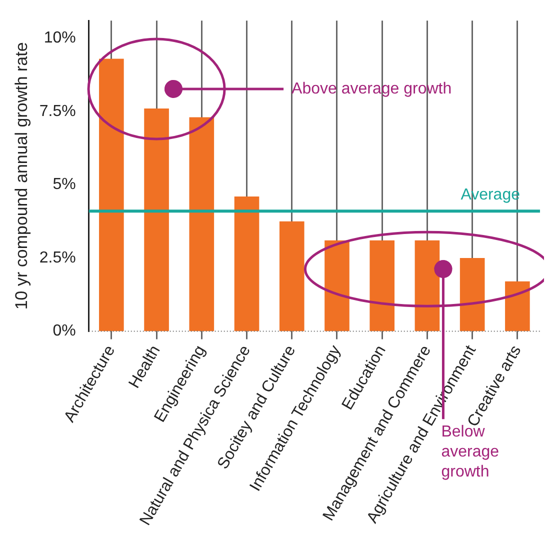  Describe the element at coordinates (57, 111) in the screenshot. I see `y-tick-label: 7.5%` at that location.